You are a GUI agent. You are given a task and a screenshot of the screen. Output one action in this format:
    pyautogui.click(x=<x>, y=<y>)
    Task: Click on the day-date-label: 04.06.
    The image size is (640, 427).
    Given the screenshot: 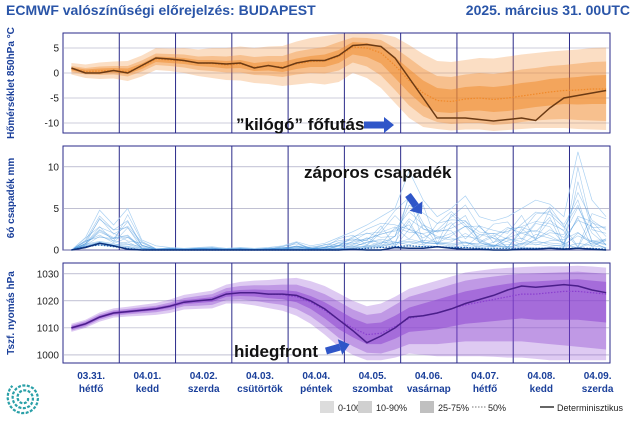 What is the action you would take?
    pyautogui.click(x=429, y=376)
    